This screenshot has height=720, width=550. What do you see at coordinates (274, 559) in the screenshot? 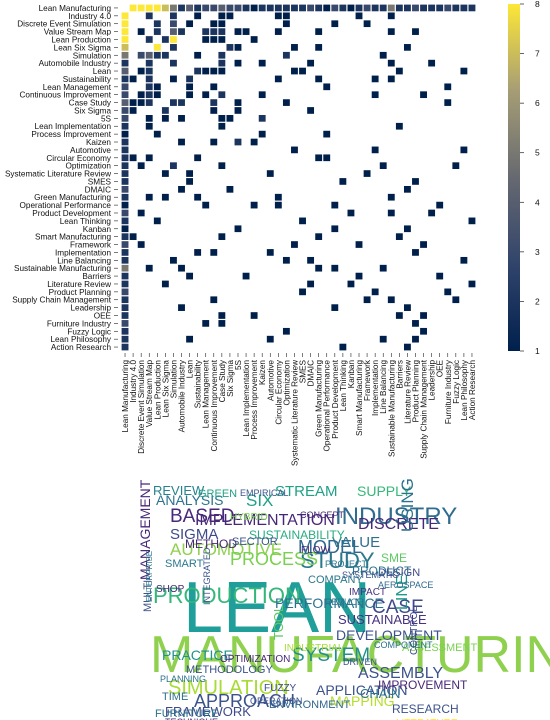
I see `word-cloud-word: PROCESS` at bounding box center [274, 559].